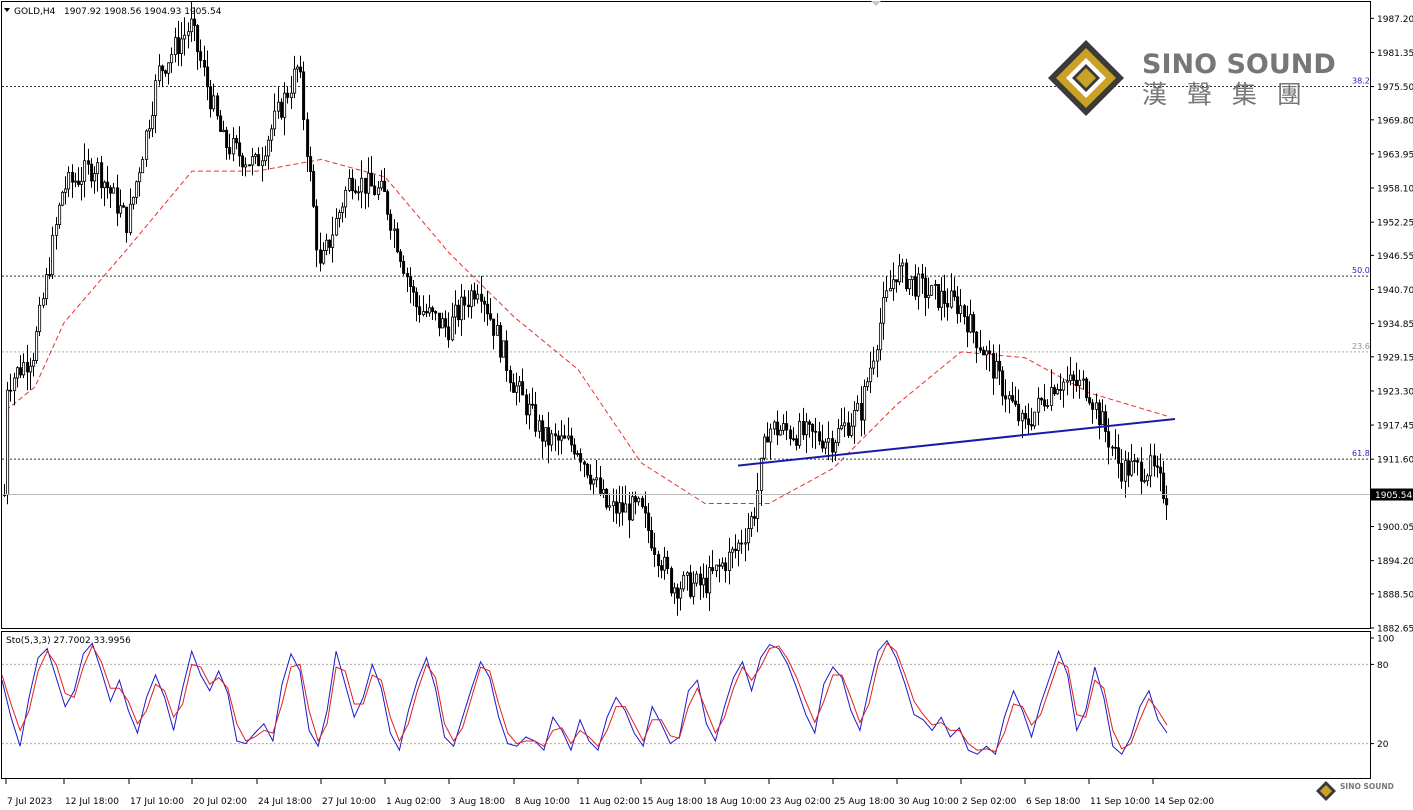  Describe the element at coordinates (413, 802) in the screenshot. I see `time-tick-label: 1 Aug 02:00` at that location.